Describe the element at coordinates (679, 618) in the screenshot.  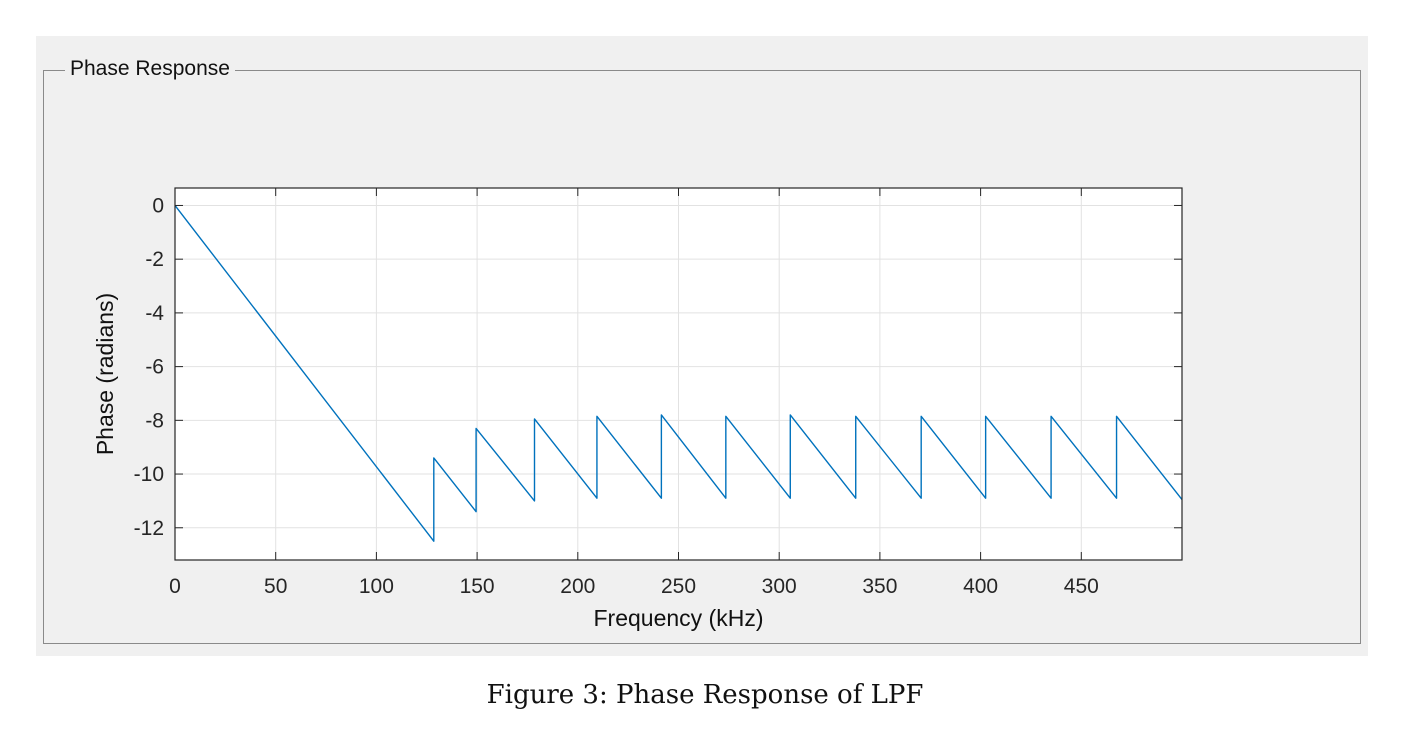
I see `x-axis-label: Frequency (kHz)` at that location.